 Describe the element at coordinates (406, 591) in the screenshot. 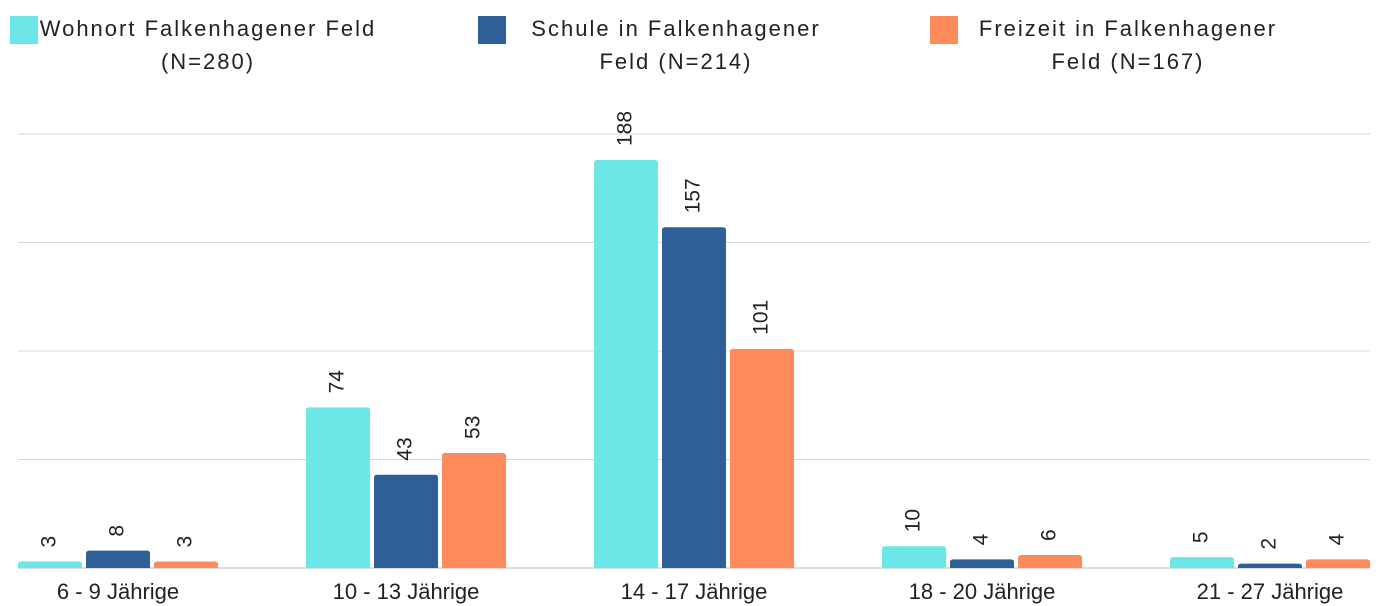

I see `x-tick-label: 10 - 13 Jährige` at that location.